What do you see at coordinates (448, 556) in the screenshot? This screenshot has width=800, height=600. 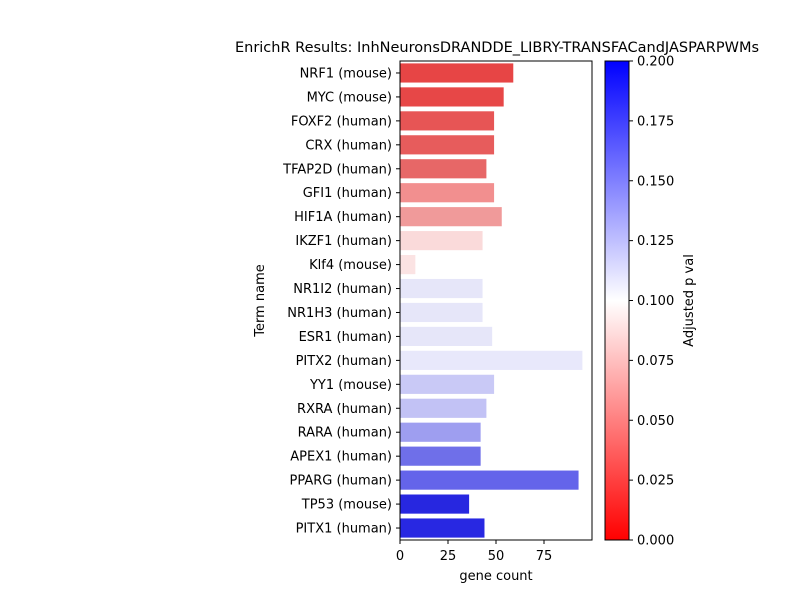 I see `x-tick-label: 25` at bounding box center [448, 556].